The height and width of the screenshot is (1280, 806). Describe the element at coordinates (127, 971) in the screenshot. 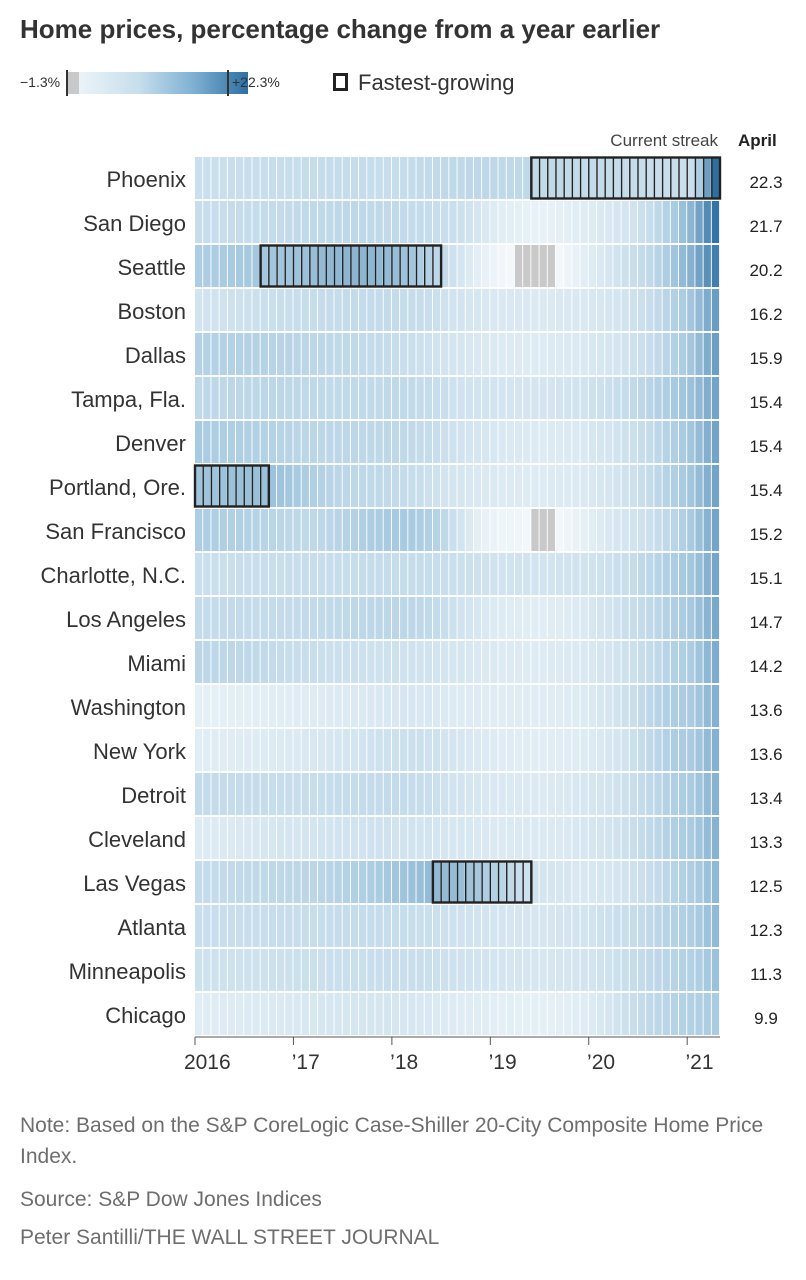

I see `city-label-minneapolis: Minneapolis` at that location.